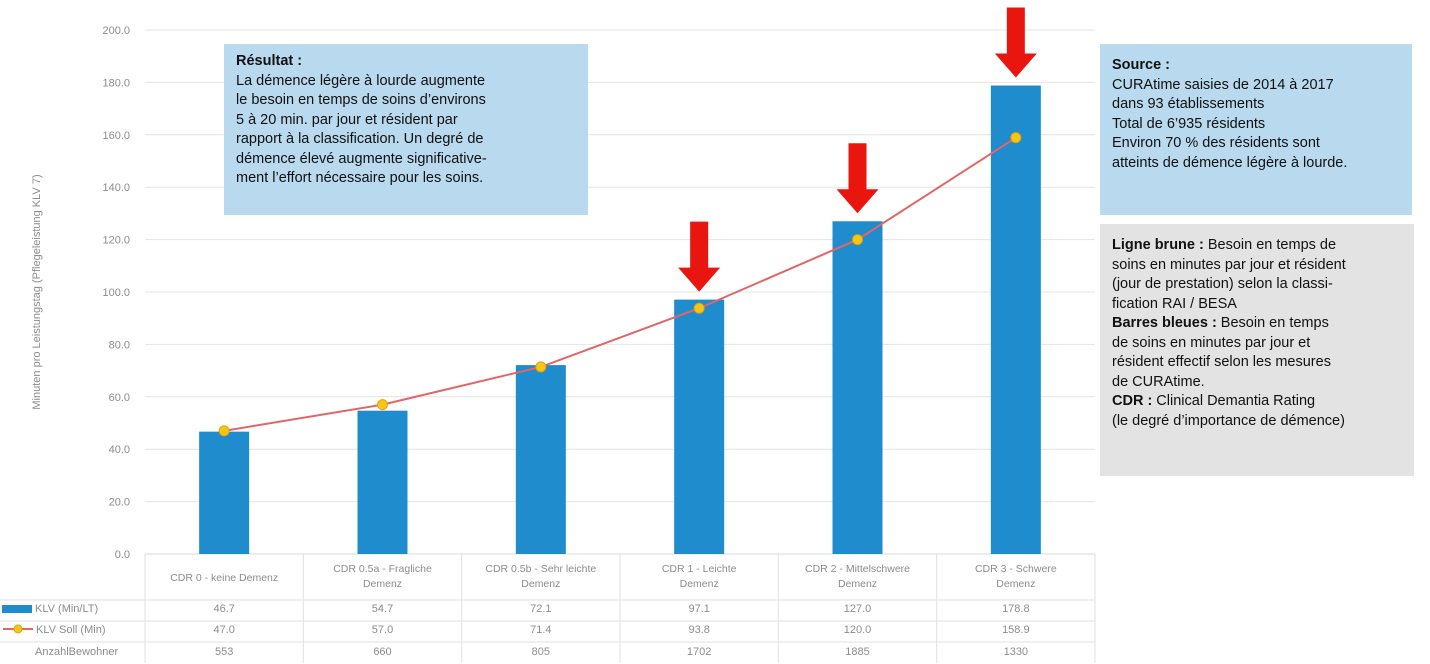  Describe the element at coordinates (382, 569) in the screenshot. I see `category-label: CDR 0.5a - Fragliche` at that location.